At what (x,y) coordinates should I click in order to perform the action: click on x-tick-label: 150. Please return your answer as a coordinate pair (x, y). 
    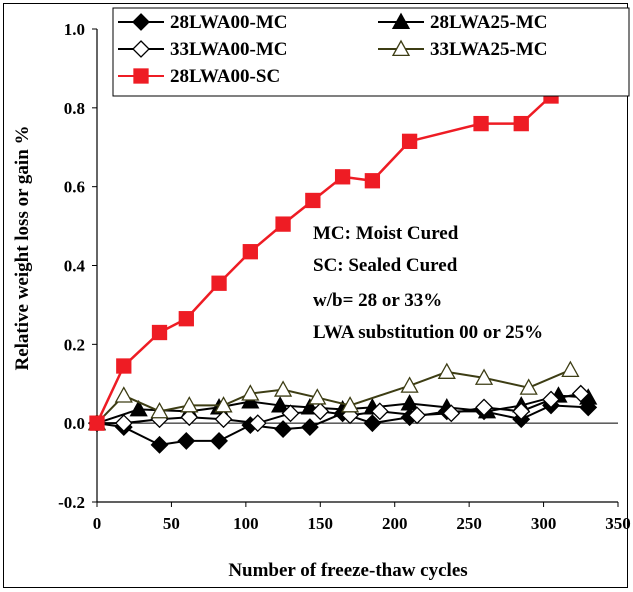
    Looking at the image, I should click on (321, 523).